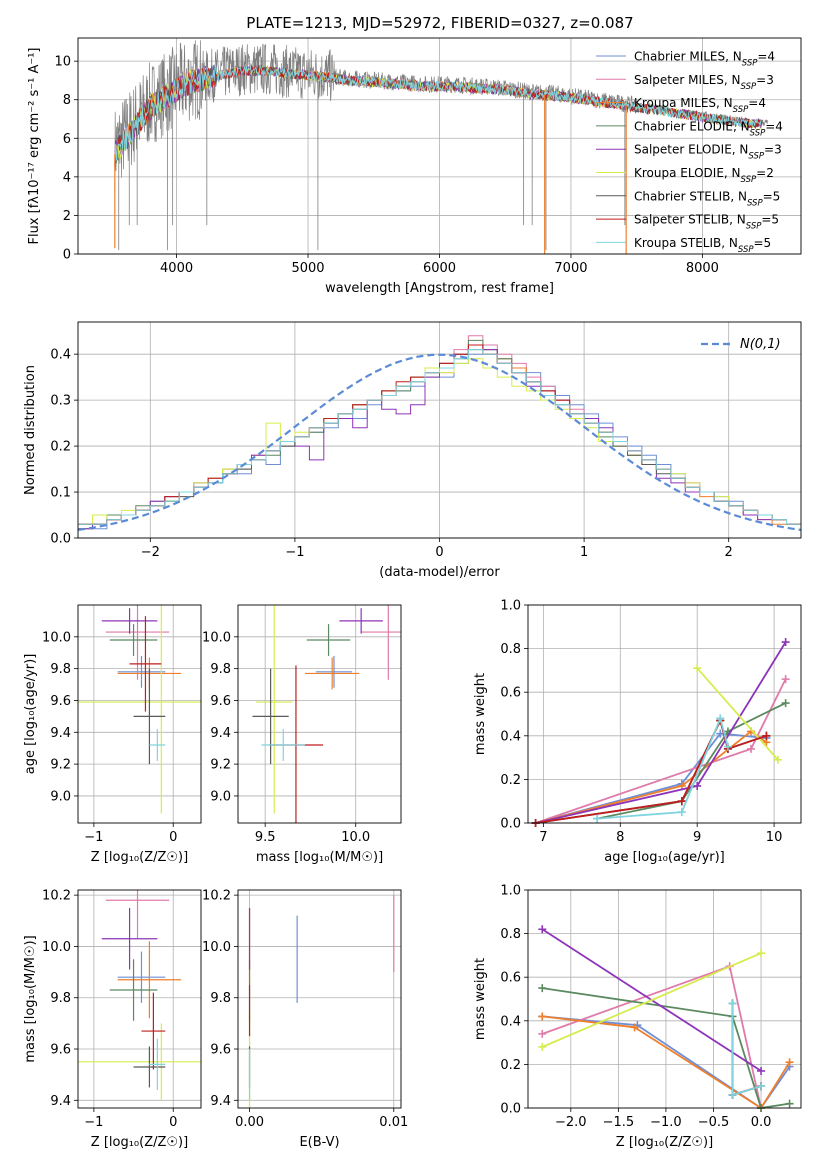 The image size is (819, 1170). I want to click on tick-label-x: −1.0, so click(666, 1122).